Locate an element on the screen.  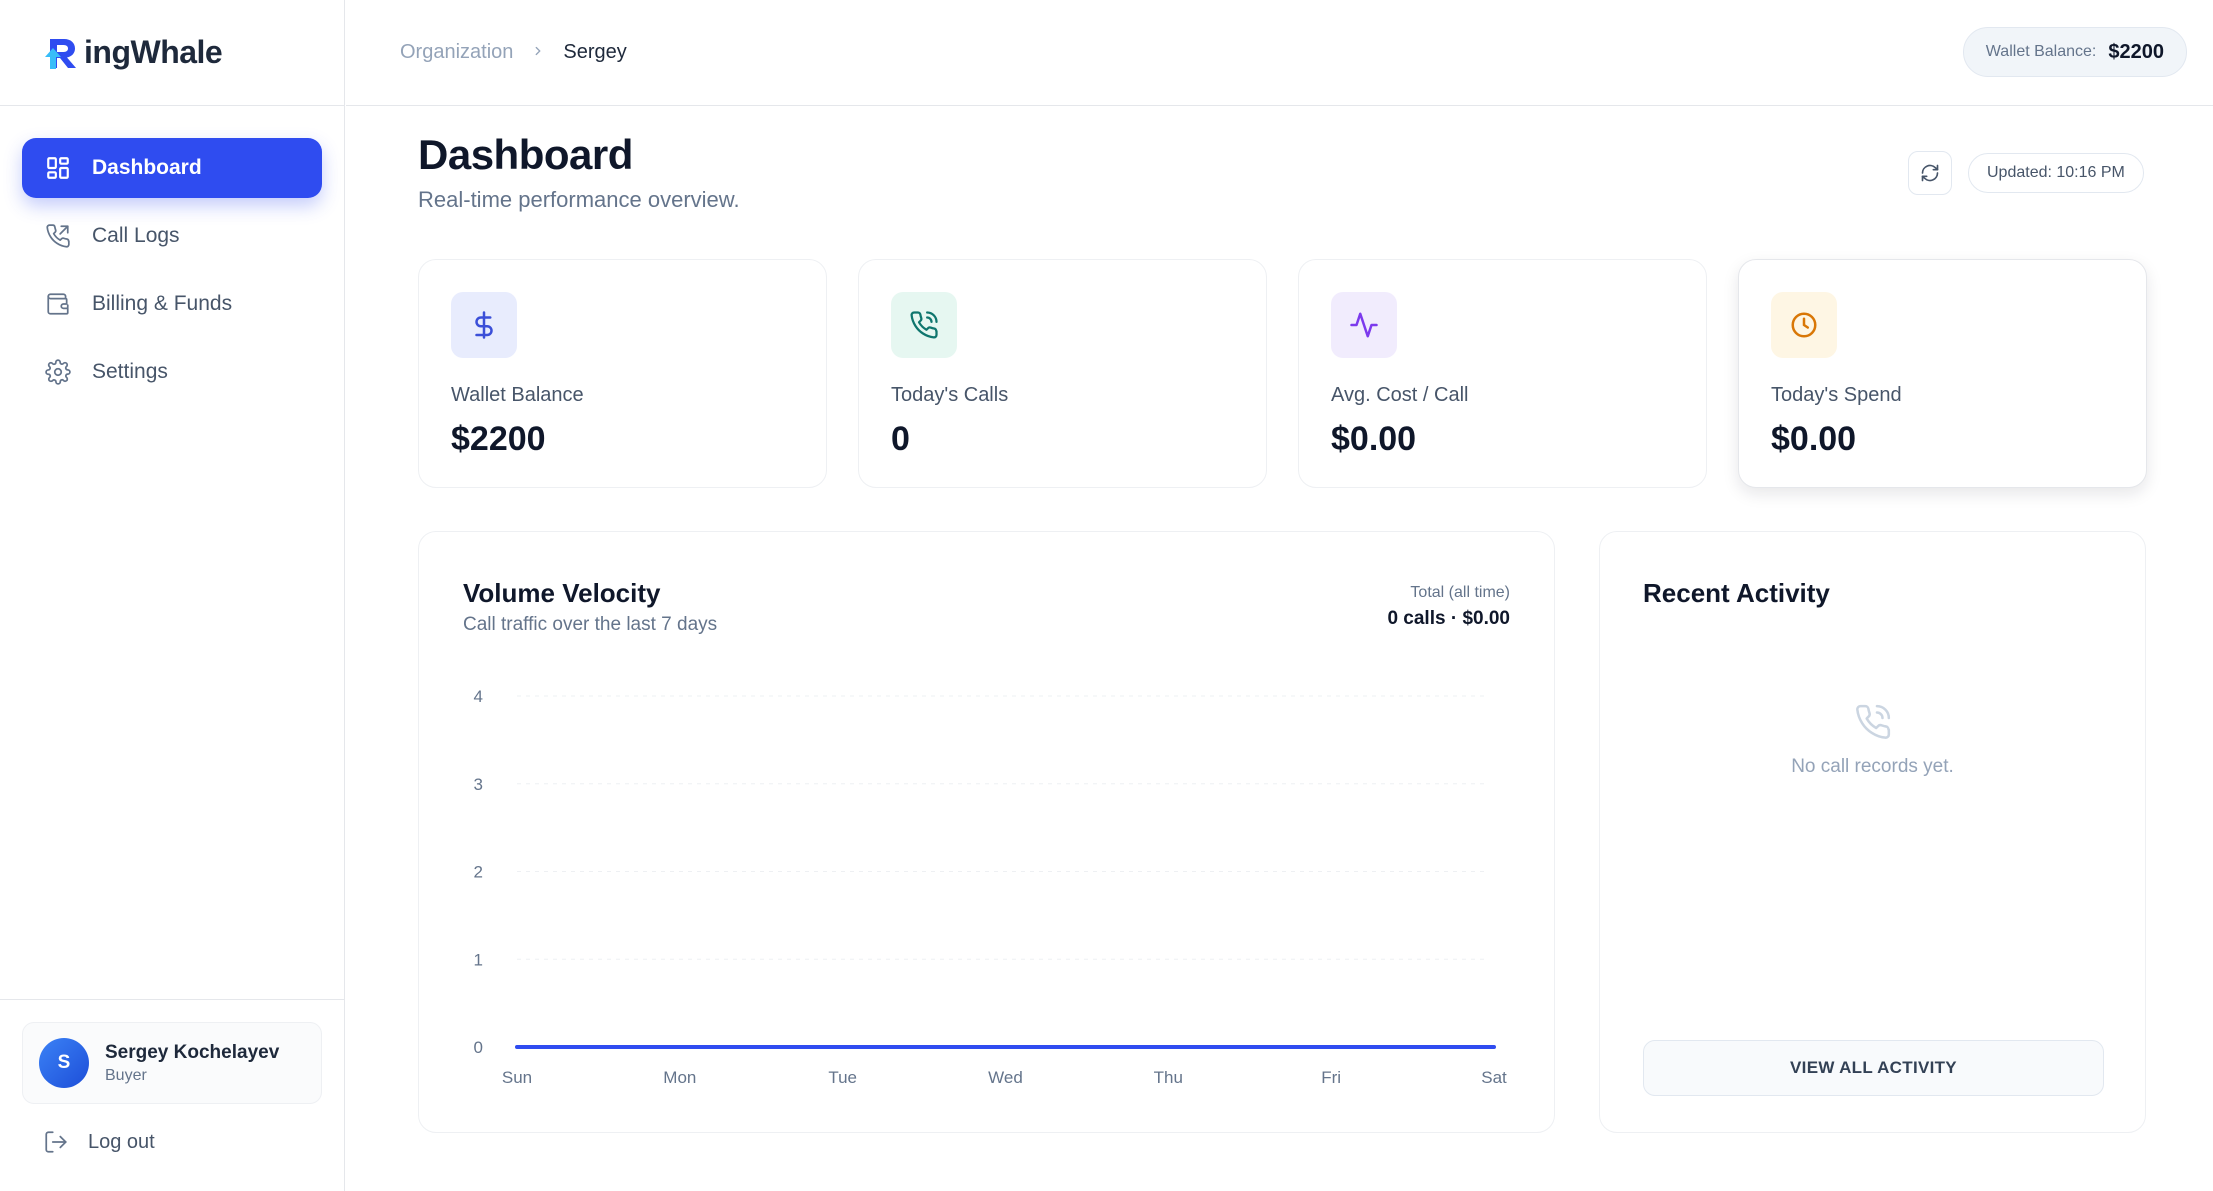
total-label: Total (all time) is located at coordinates (1460, 592).